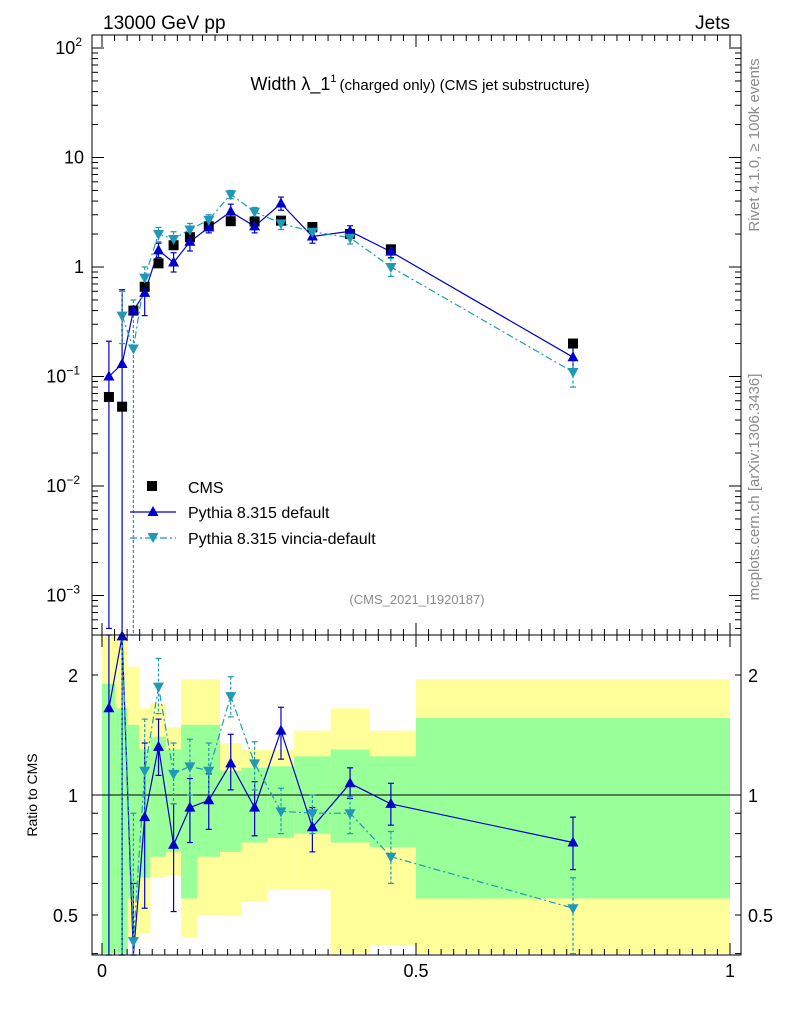 This screenshot has width=786, height=1024. What do you see at coordinates (108, 485) in the screenshot?
I see `main-pythia-8-315-default-errorbar` at bounding box center [108, 485].